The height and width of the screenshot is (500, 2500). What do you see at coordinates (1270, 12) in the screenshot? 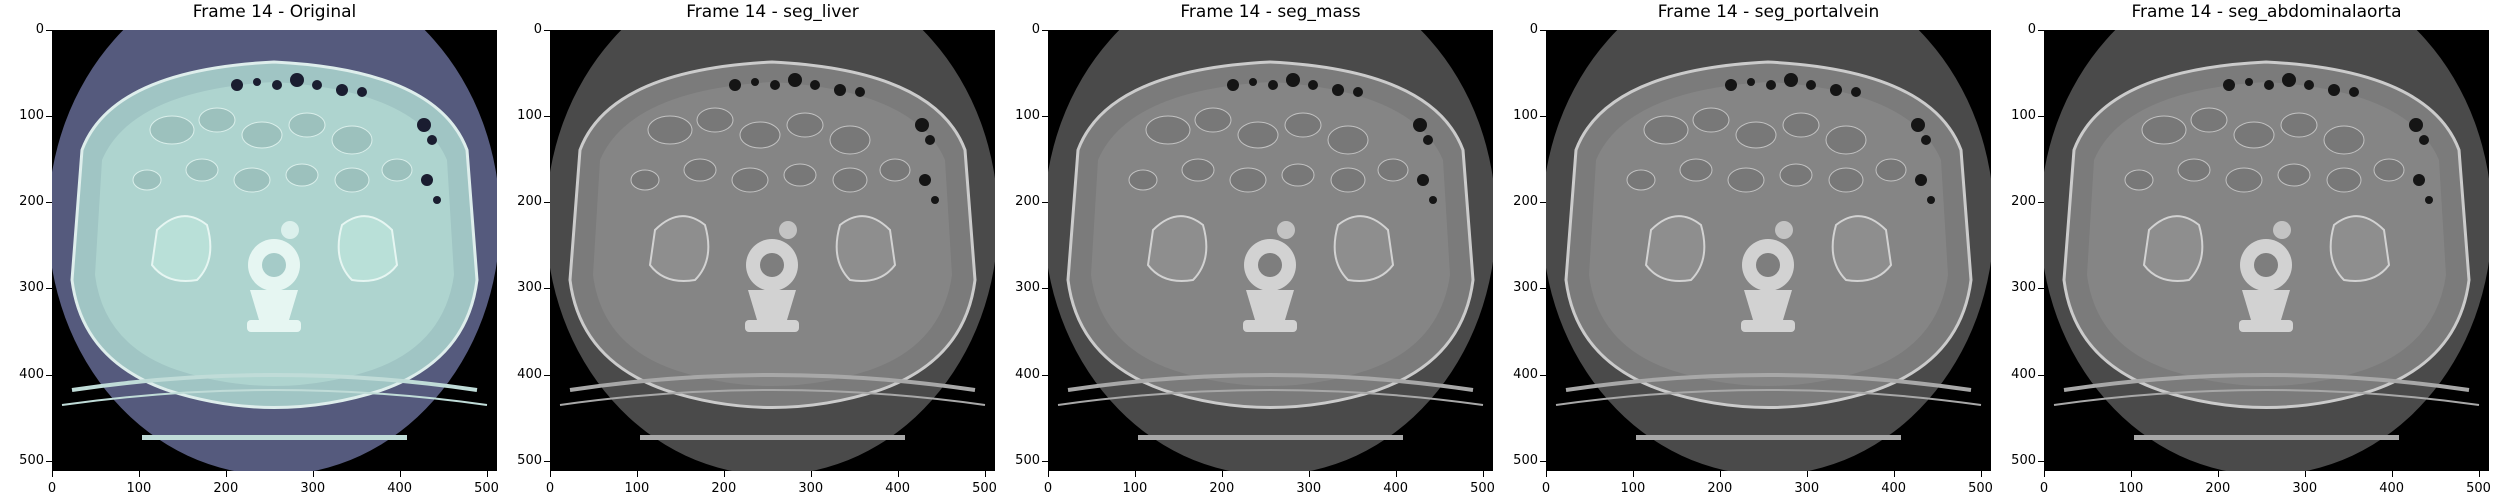
I see `panel-title: Frame 14 - seg_mass` at bounding box center [1270, 12].